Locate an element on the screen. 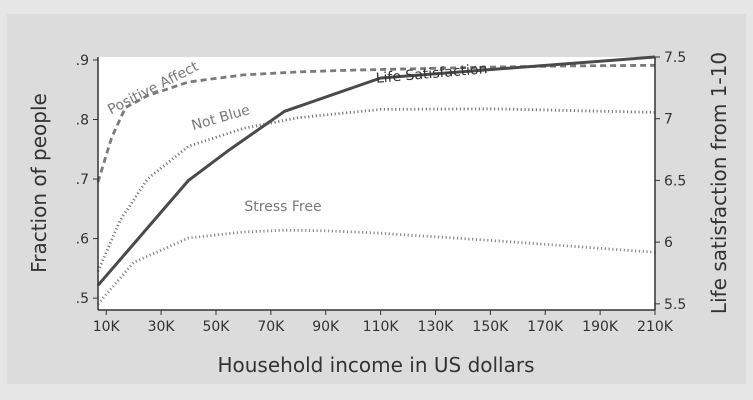 Image resolution: width=753 pixels, height=400 pixels. x-tick-label: 110K is located at coordinates (381, 327).